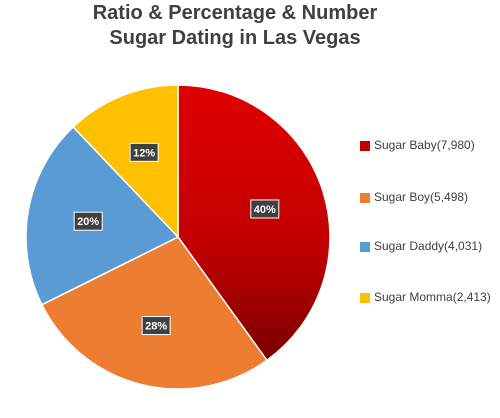 This screenshot has height=418, width=500. I want to click on chart-title-line-1: Ratio & Percentage & Number, so click(235, 13).